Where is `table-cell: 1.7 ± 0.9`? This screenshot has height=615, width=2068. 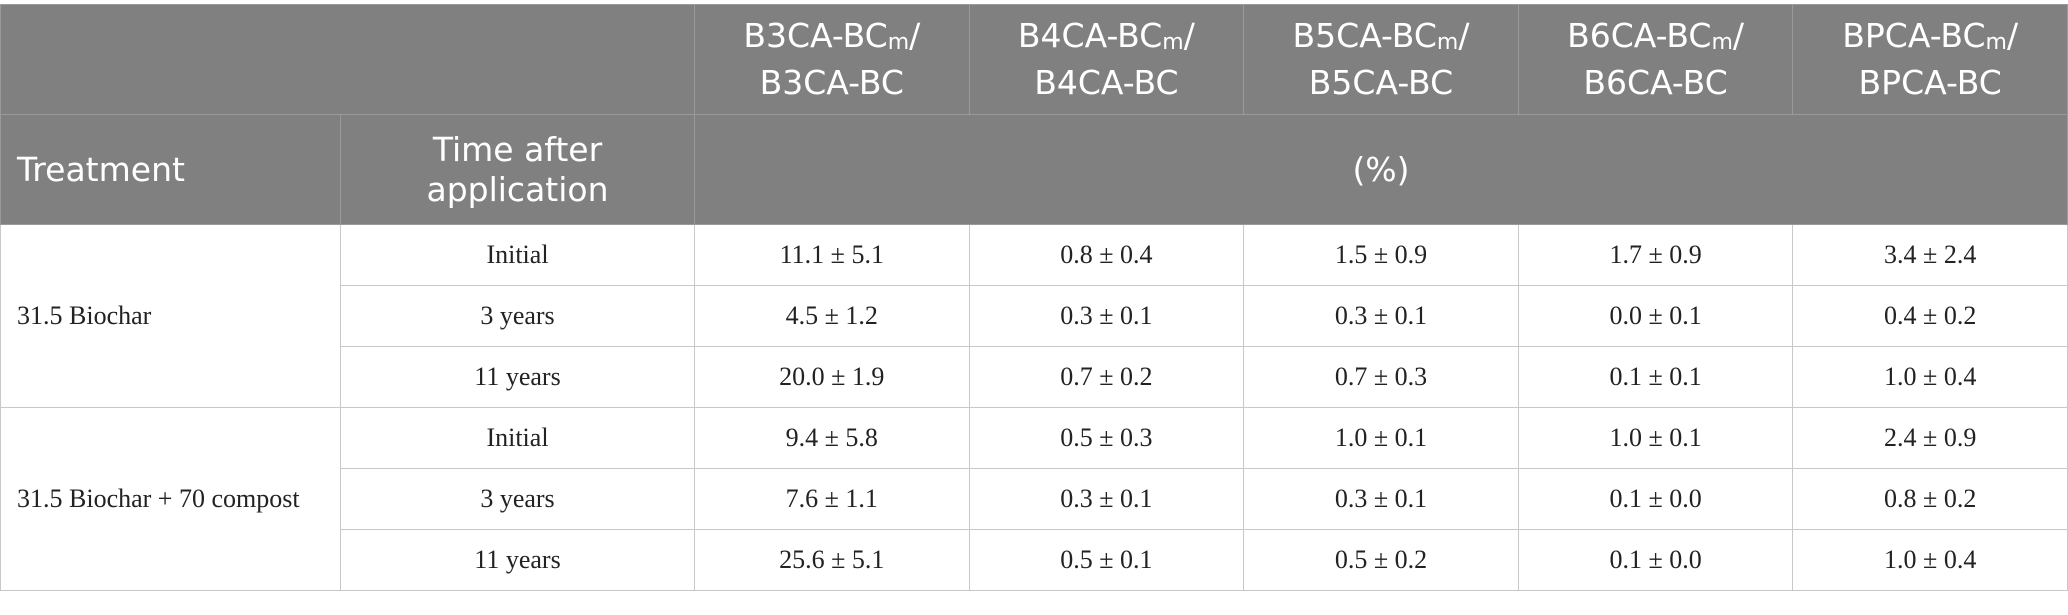 table-cell: 1.7 ± 0.9 is located at coordinates (1655, 255).